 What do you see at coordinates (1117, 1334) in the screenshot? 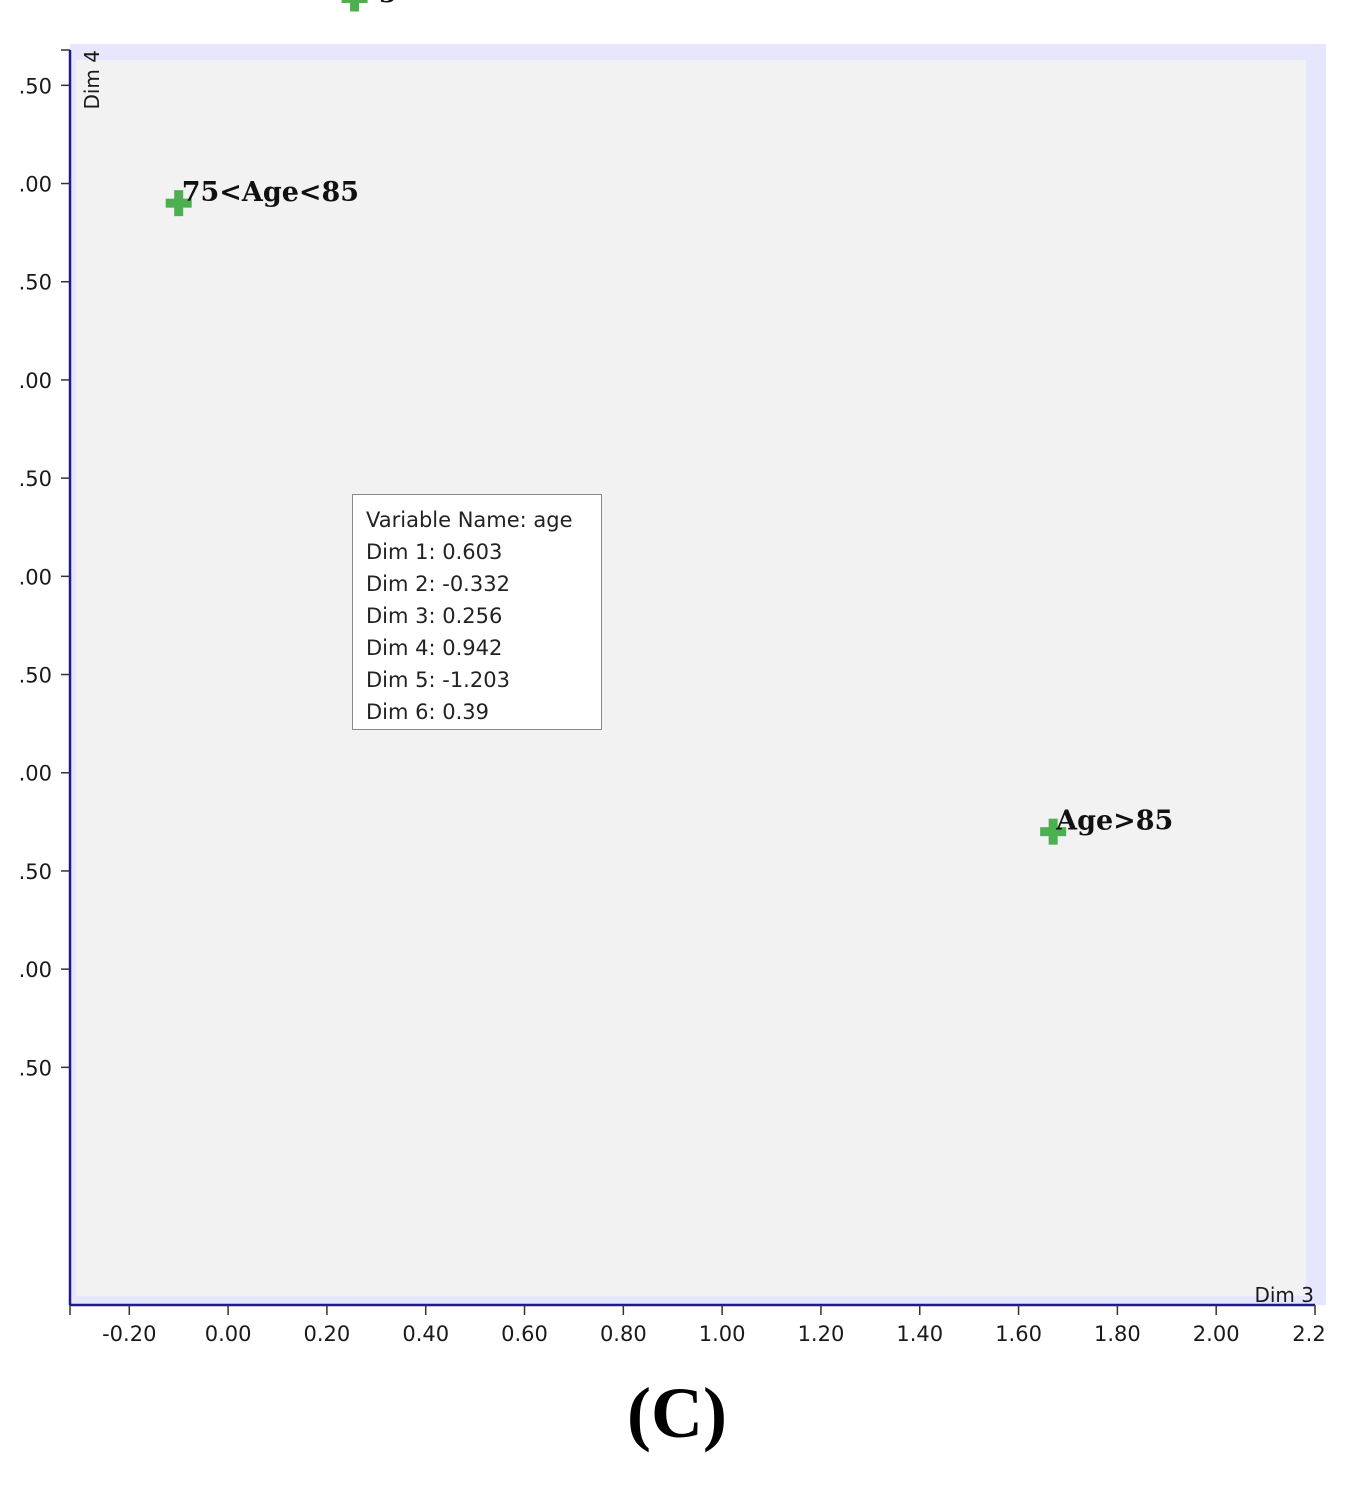
I see `x-tick-label: 1.80` at bounding box center [1117, 1334].